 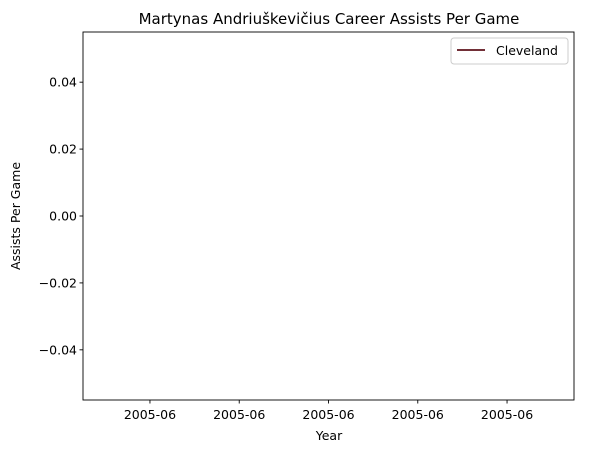 I want to click on y-tick-label: 0.00, so click(x=63, y=216).